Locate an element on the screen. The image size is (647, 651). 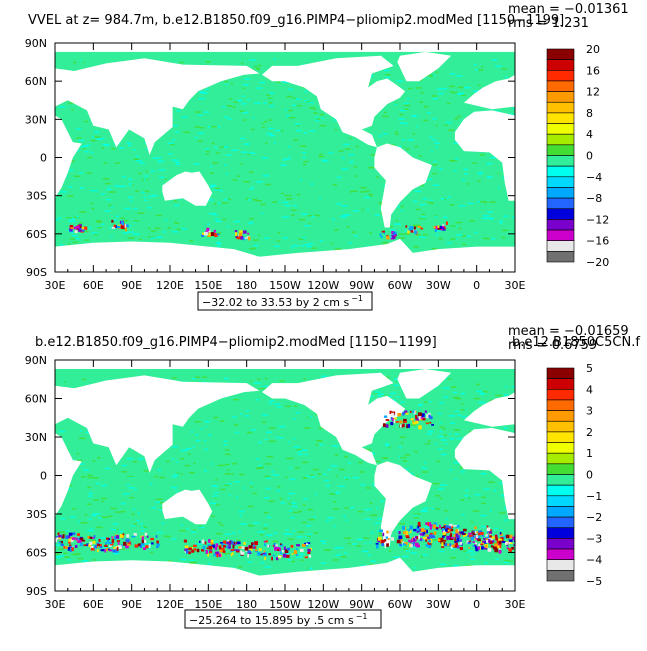
mean-stat: mean = −0.01361 is located at coordinates (568, 9).